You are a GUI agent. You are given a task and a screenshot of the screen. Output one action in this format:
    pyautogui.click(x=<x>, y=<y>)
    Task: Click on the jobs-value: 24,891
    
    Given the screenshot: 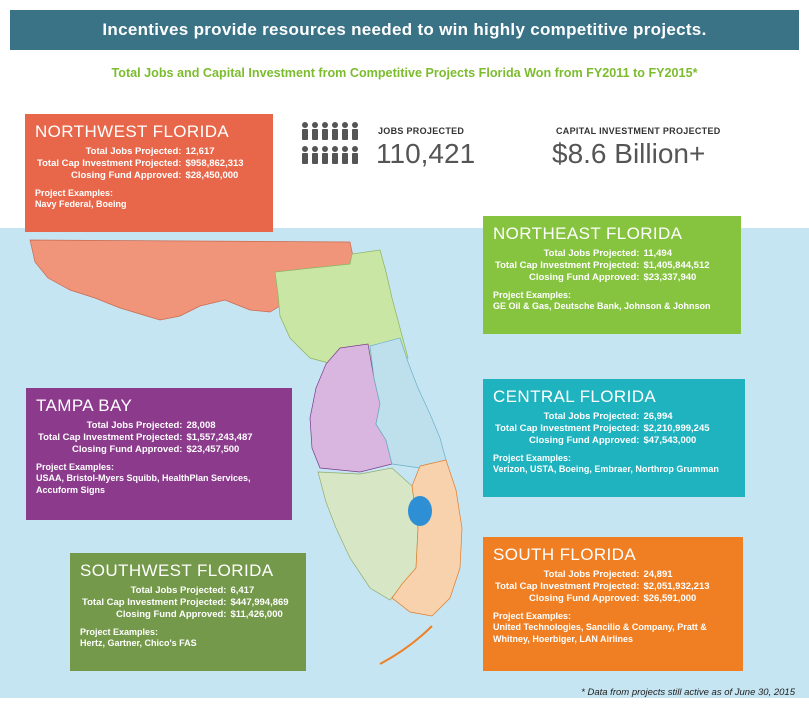 What is the action you would take?
    pyautogui.click(x=658, y=574)
    